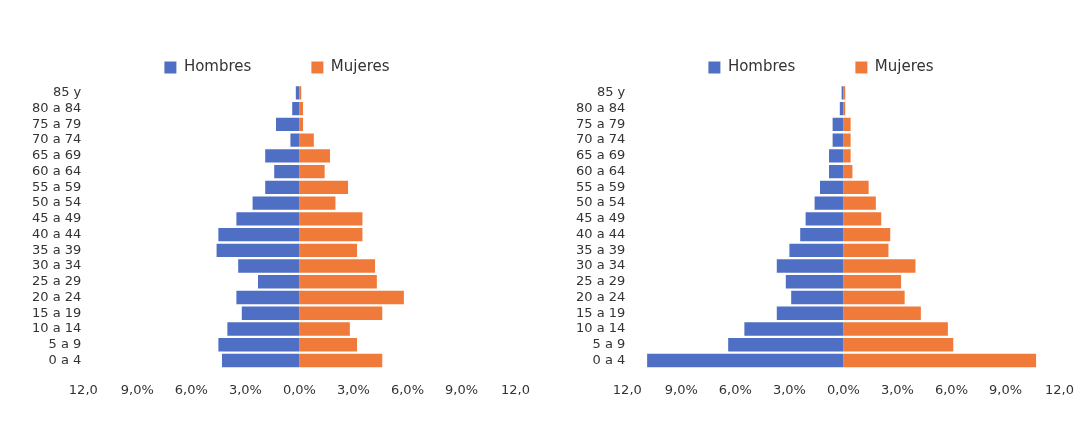 This screenshot has height=422, width=1089. I want to click on y-tick-label: 5 a 9, so click(609, 344).